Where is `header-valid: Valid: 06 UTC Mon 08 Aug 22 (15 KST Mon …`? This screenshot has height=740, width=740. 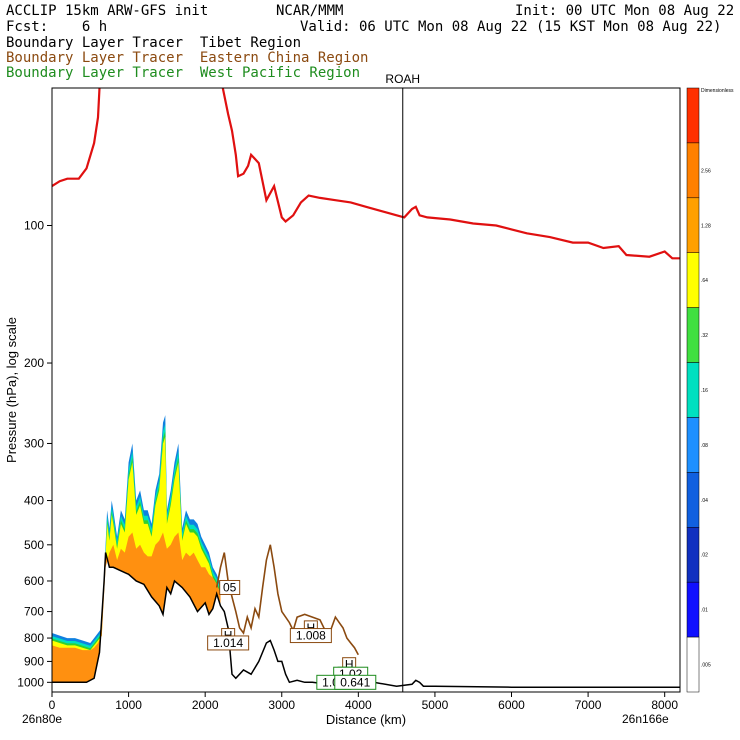
header-valid: Valid: 06 UTC Mon 08 Aug 22 (15 KST Mon … is located at coordinates (511, 27).